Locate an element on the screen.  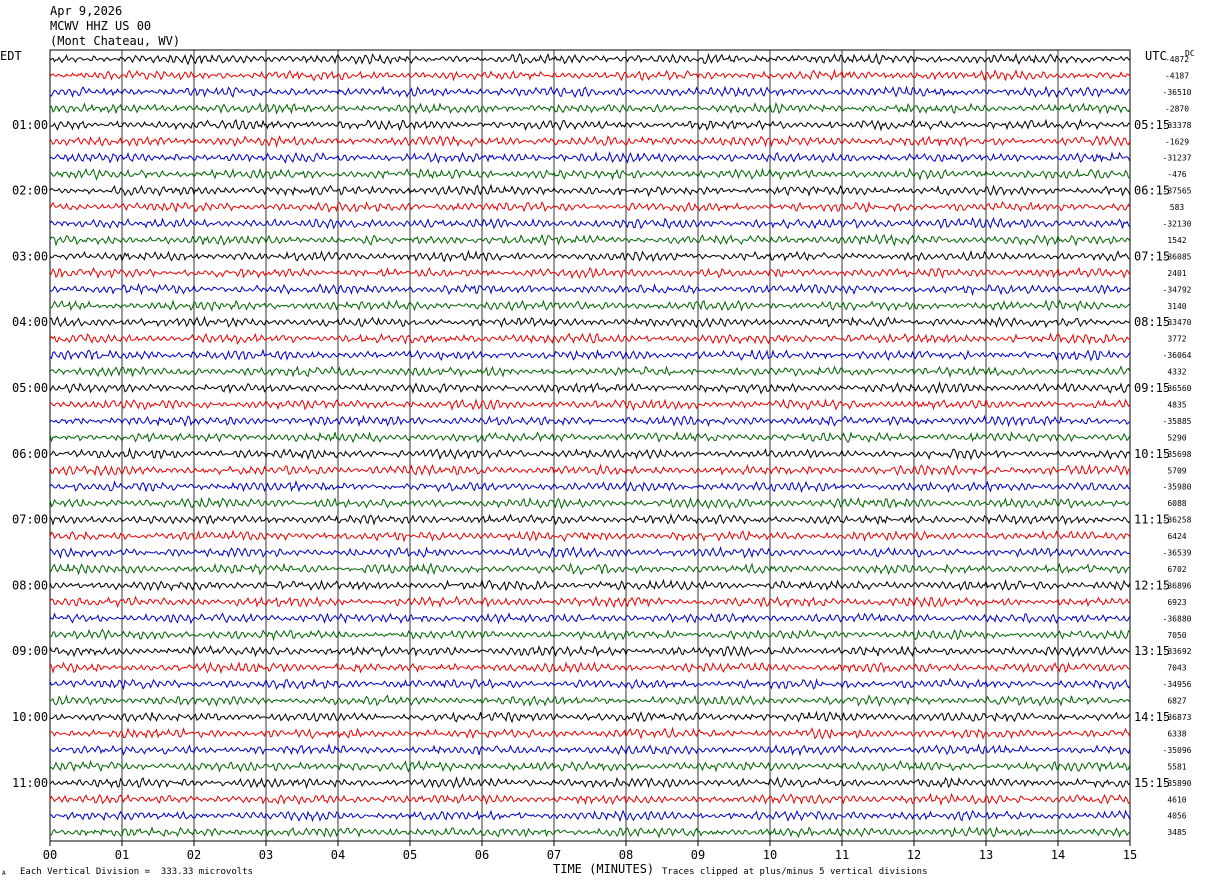
dc-offset-label: 2401 is located at coordinates (1176, 273).